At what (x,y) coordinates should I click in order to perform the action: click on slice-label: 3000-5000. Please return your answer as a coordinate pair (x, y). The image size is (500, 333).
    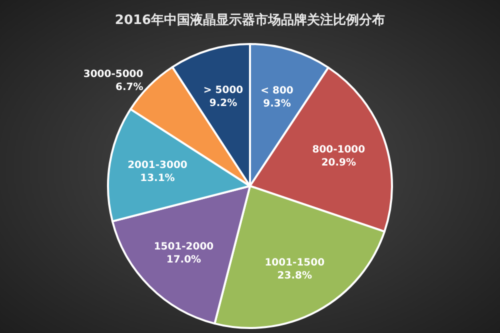
    Looking at the image, I should click on (113, 74).